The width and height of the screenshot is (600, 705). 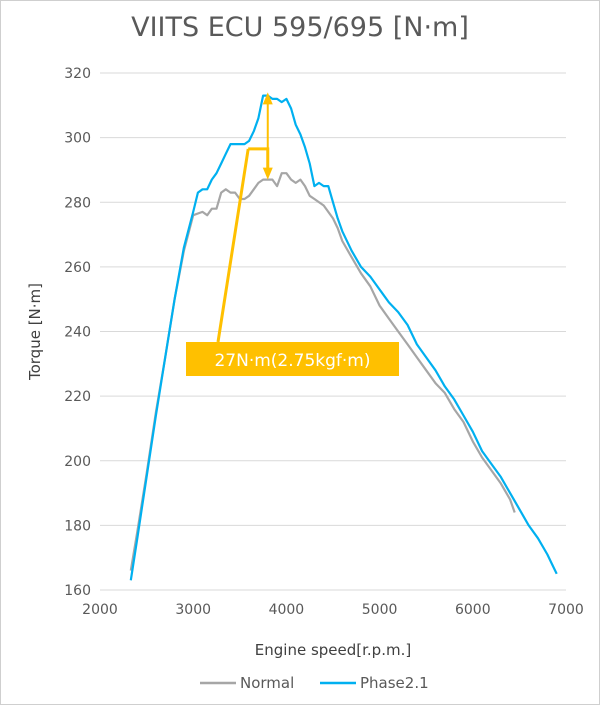 What do you see at coordinates (566, 610) in the screenshot?
I see `x-tick-label: 7000` at bounding box center [566, 610].